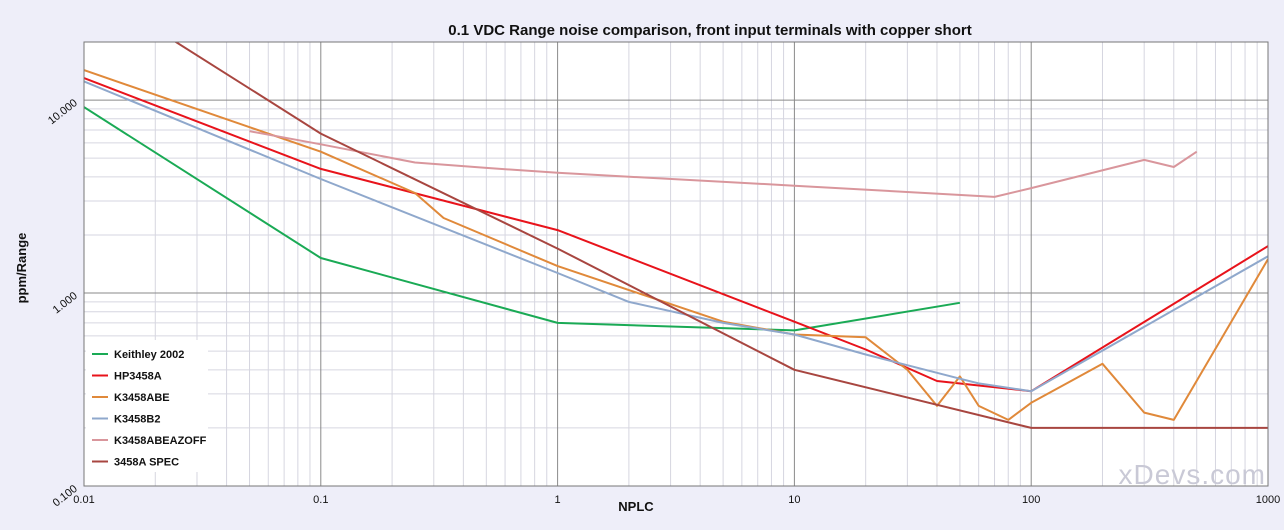 This screenshot has width=1284, height=530. I want to click on y-axis-label: ppm/Range, so click(21, 268).